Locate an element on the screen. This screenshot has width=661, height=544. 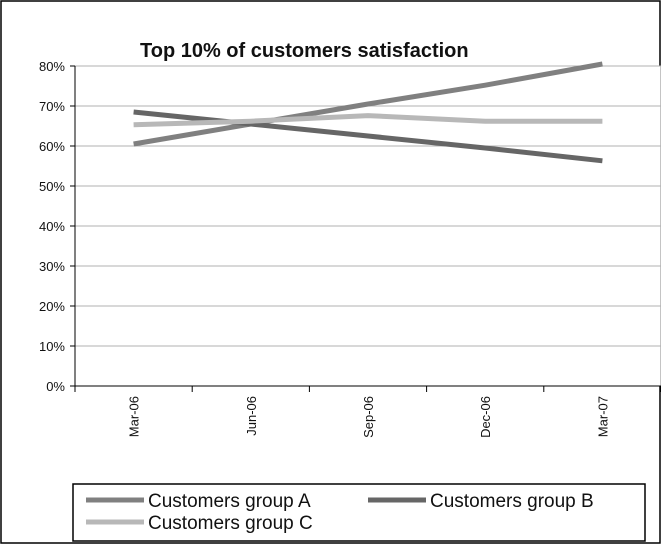
chart-title: Top 10% of customers satisfaction is located at coordinates (304, 51).